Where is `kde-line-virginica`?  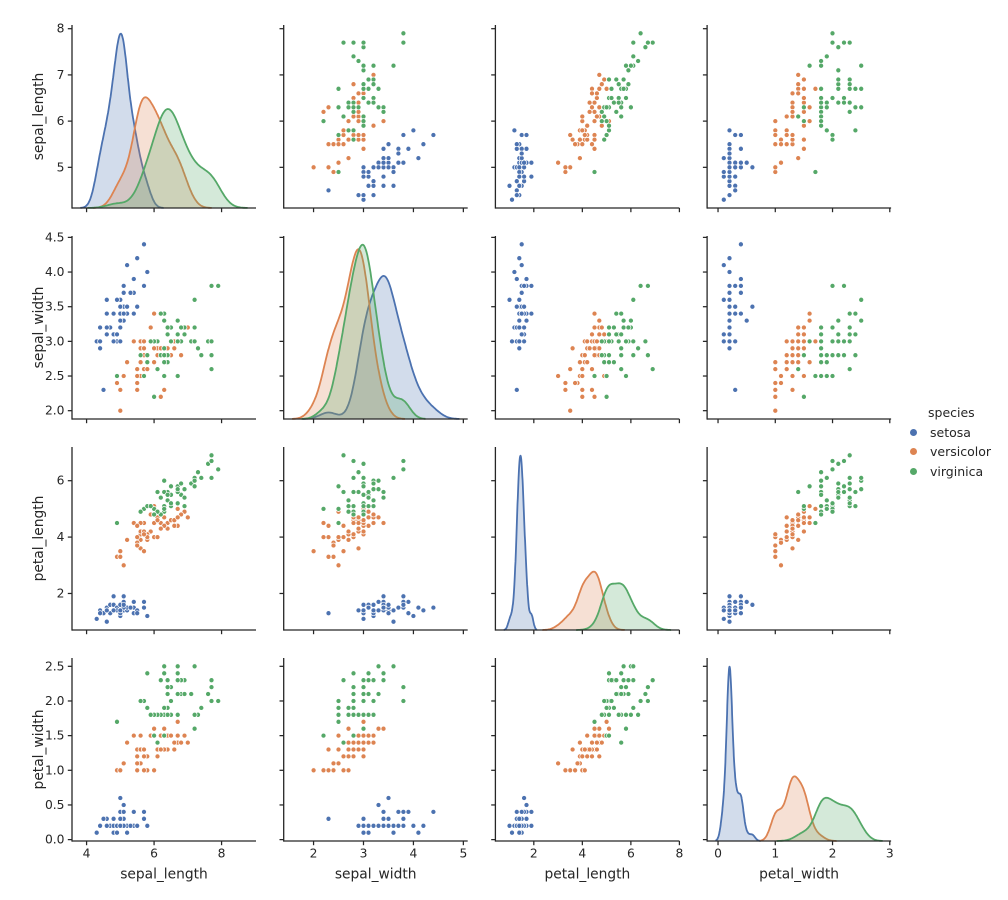
kde-line-virginica is located at coordinates (363, 331).